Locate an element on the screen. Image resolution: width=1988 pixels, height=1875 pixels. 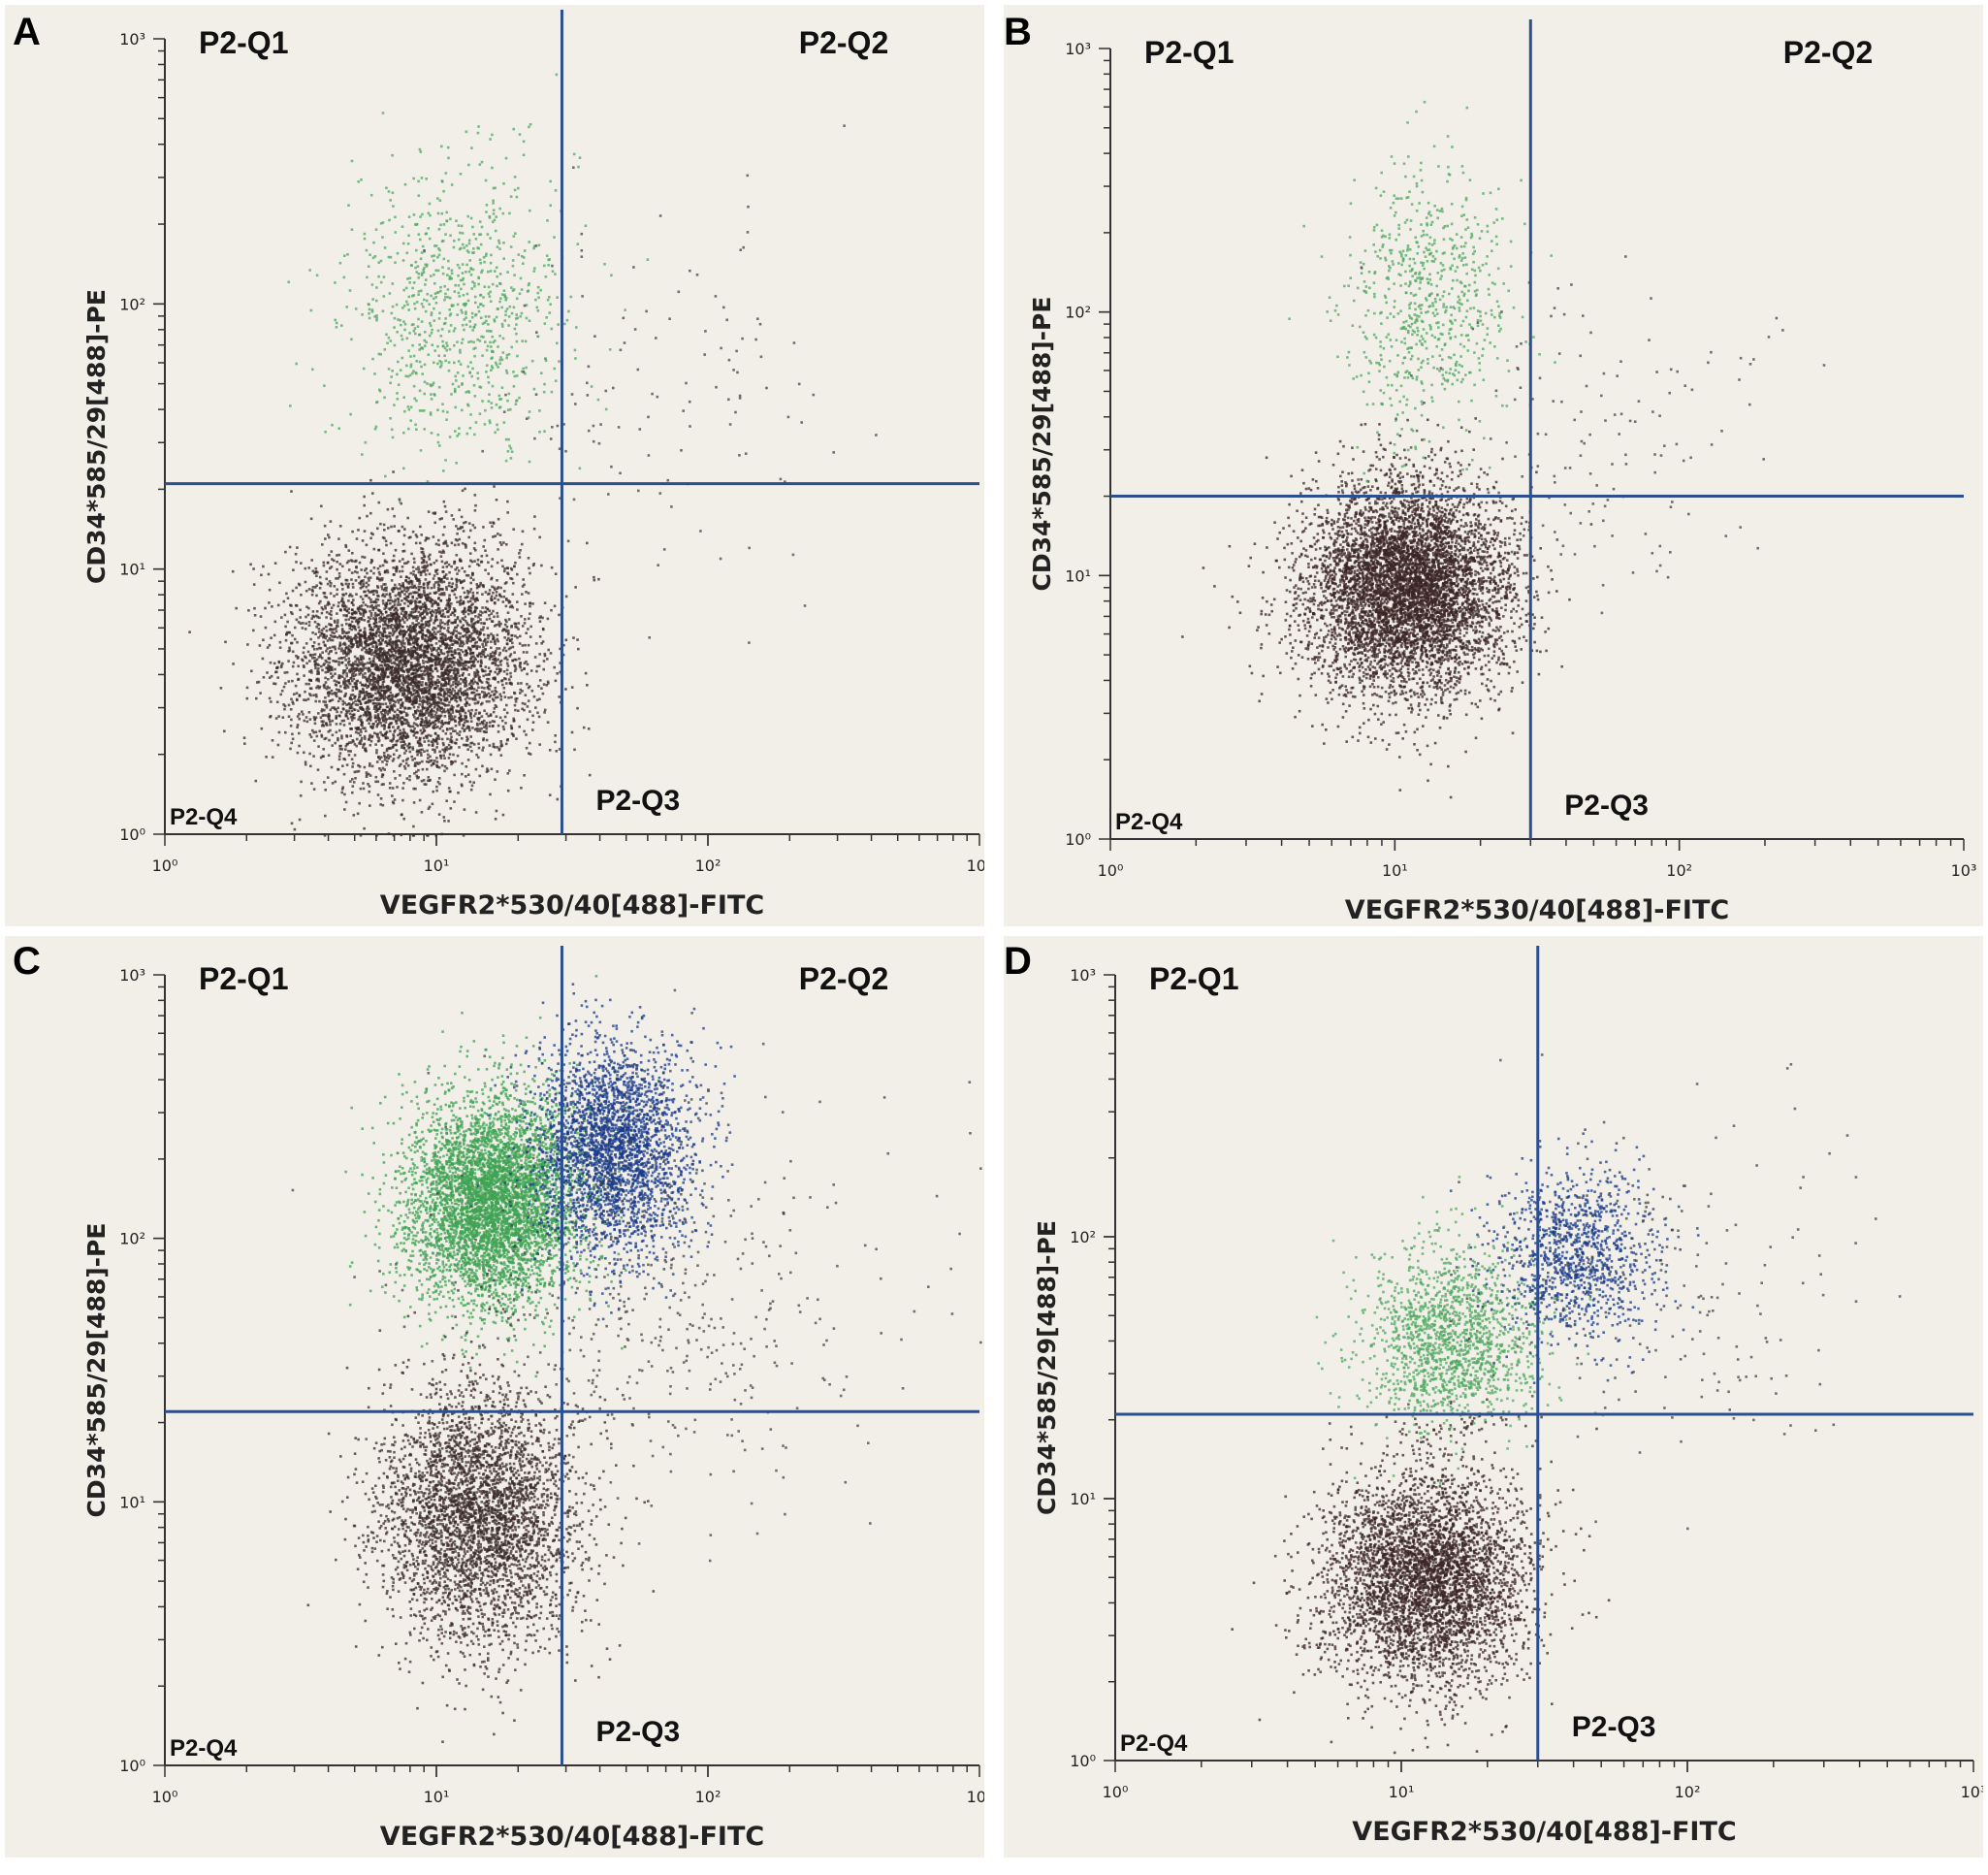
panel-letter-a: A is located at coordinates (27, 32).